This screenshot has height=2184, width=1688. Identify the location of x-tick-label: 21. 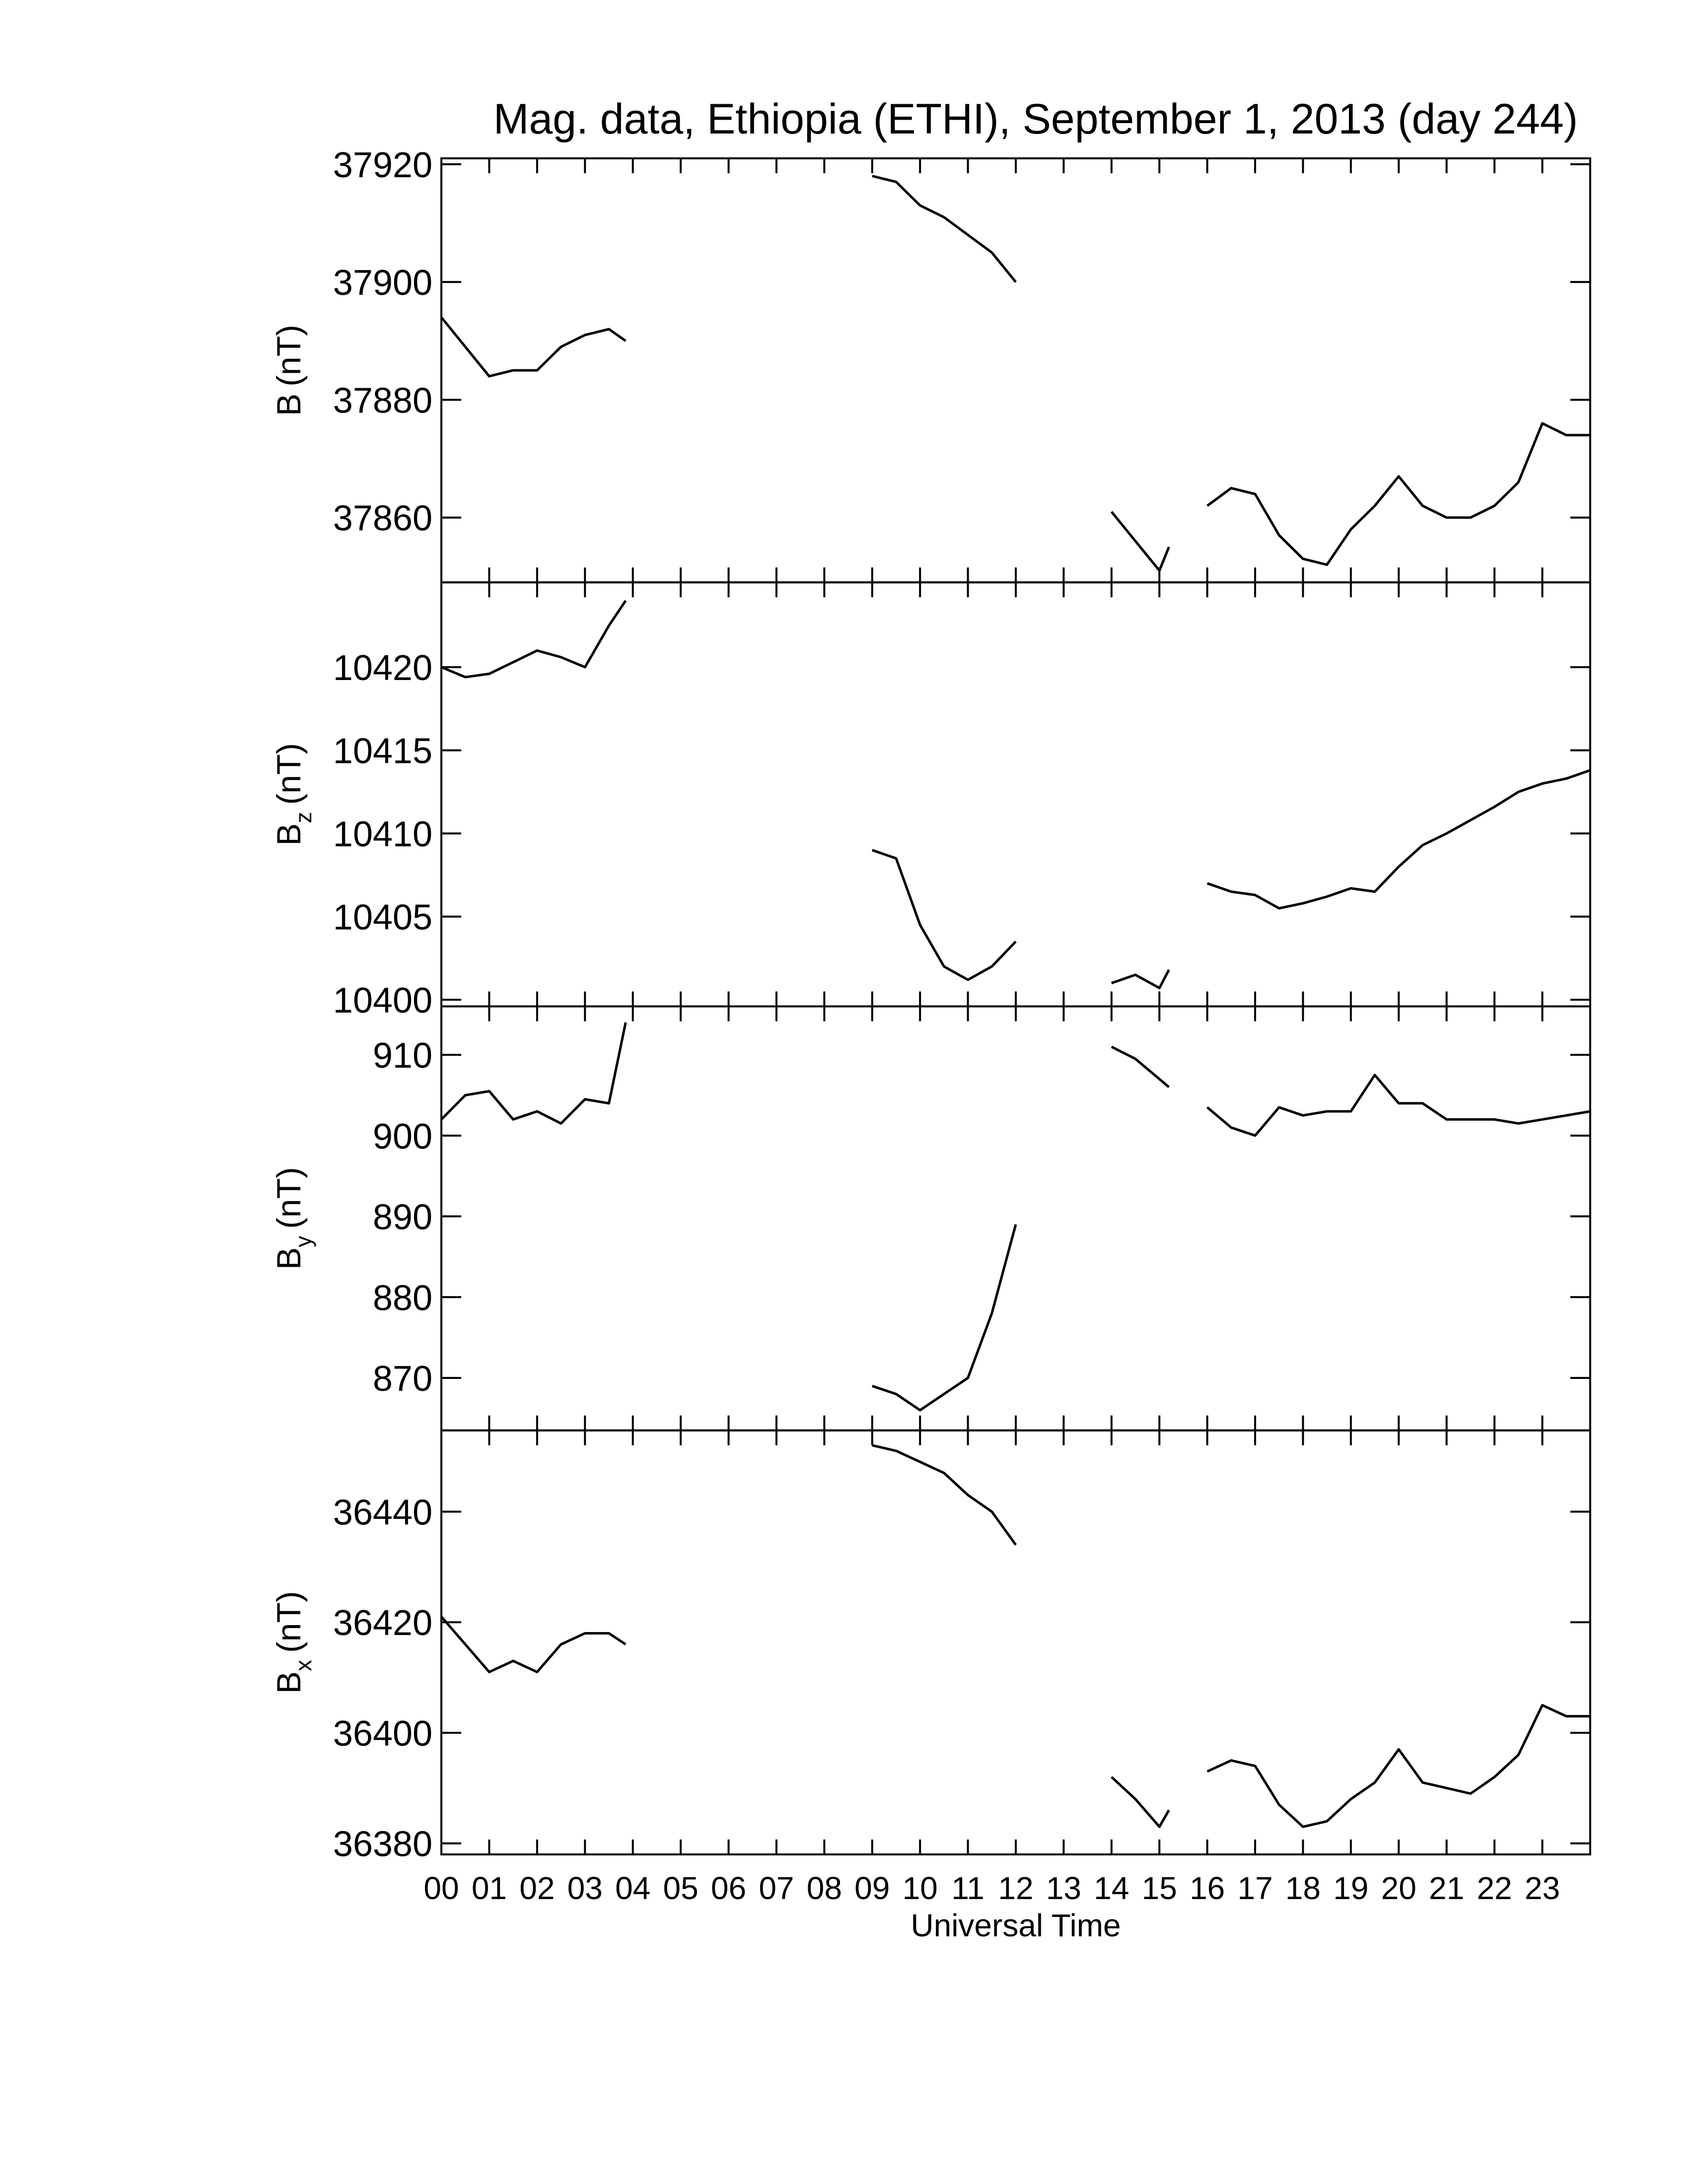
(1446, 1888).